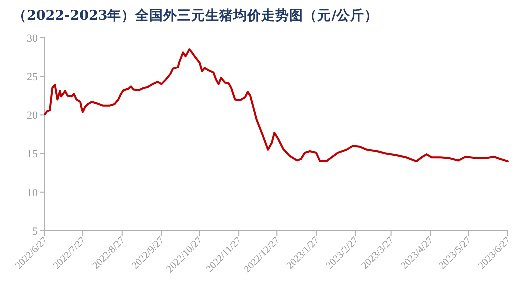 The image size is (518, 295). Describe the element at coordinates (32, 116) in the screenshot. I see `y-tick-label: 20` at that location.